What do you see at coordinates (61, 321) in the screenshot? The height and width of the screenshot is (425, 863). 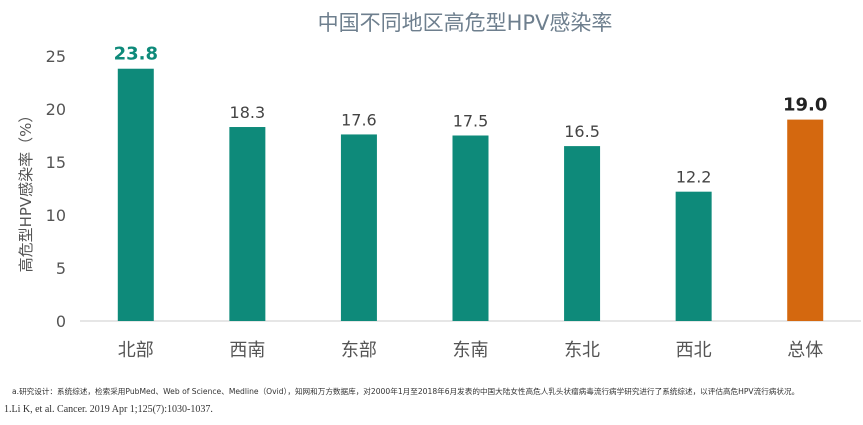 I see `y-tick-label: 0` at bounding box center [61, 321].